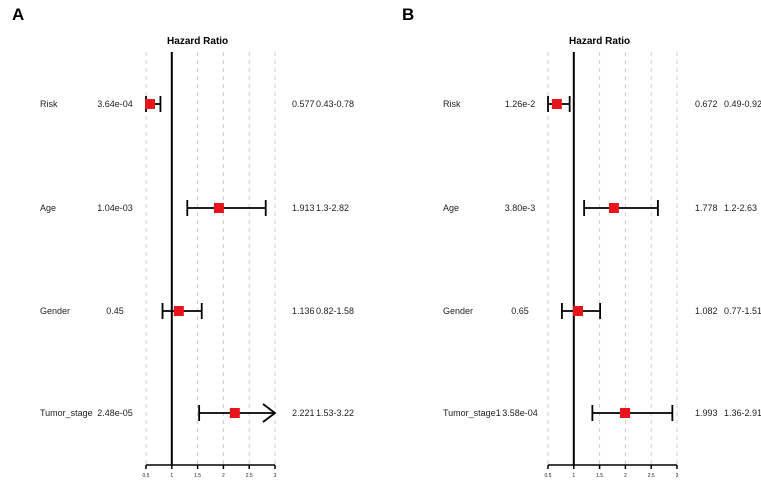 The height and width of the screenshot is (487, 761). Describe the element at coordinates (66, 413) in the screenshot. I see `variable-label: Tumor_stage` at that location.